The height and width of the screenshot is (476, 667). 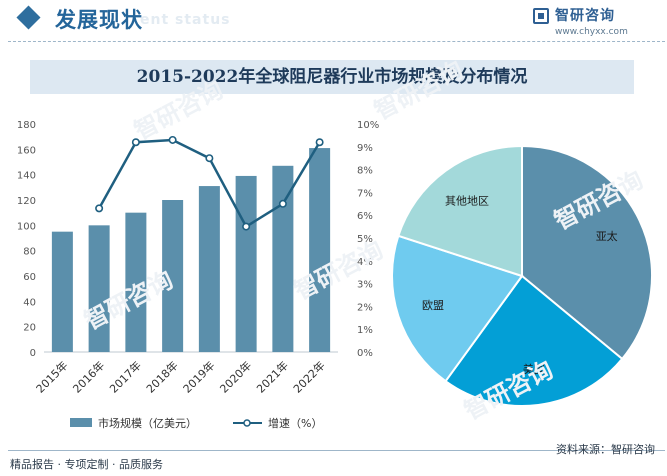 I want to click on brand-name: 智研咨询, so click(x=585, y=16).